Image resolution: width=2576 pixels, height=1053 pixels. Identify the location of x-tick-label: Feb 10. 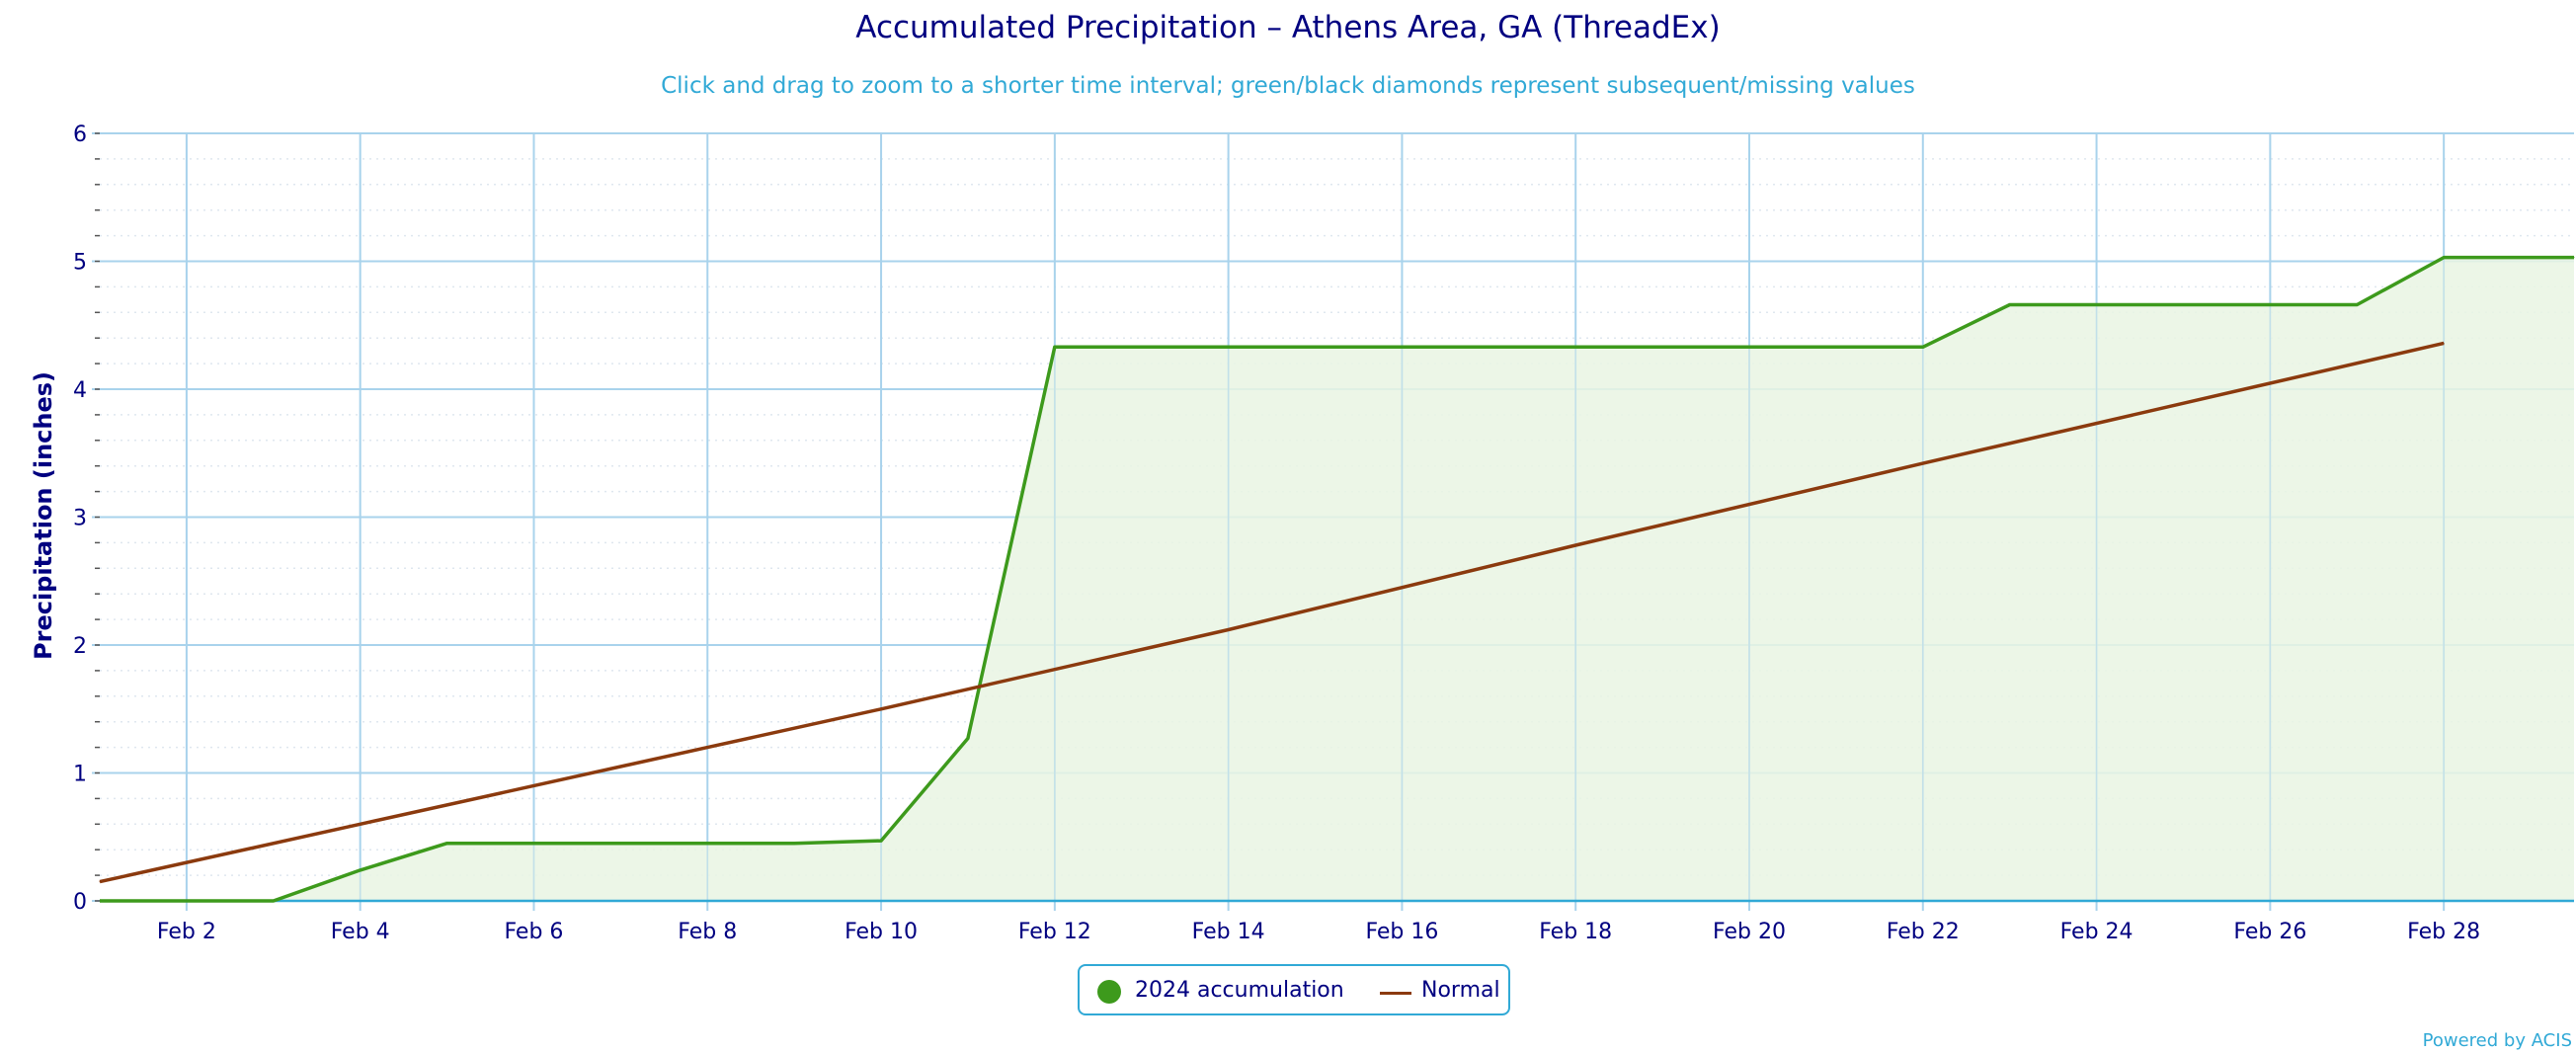
(881, 932).